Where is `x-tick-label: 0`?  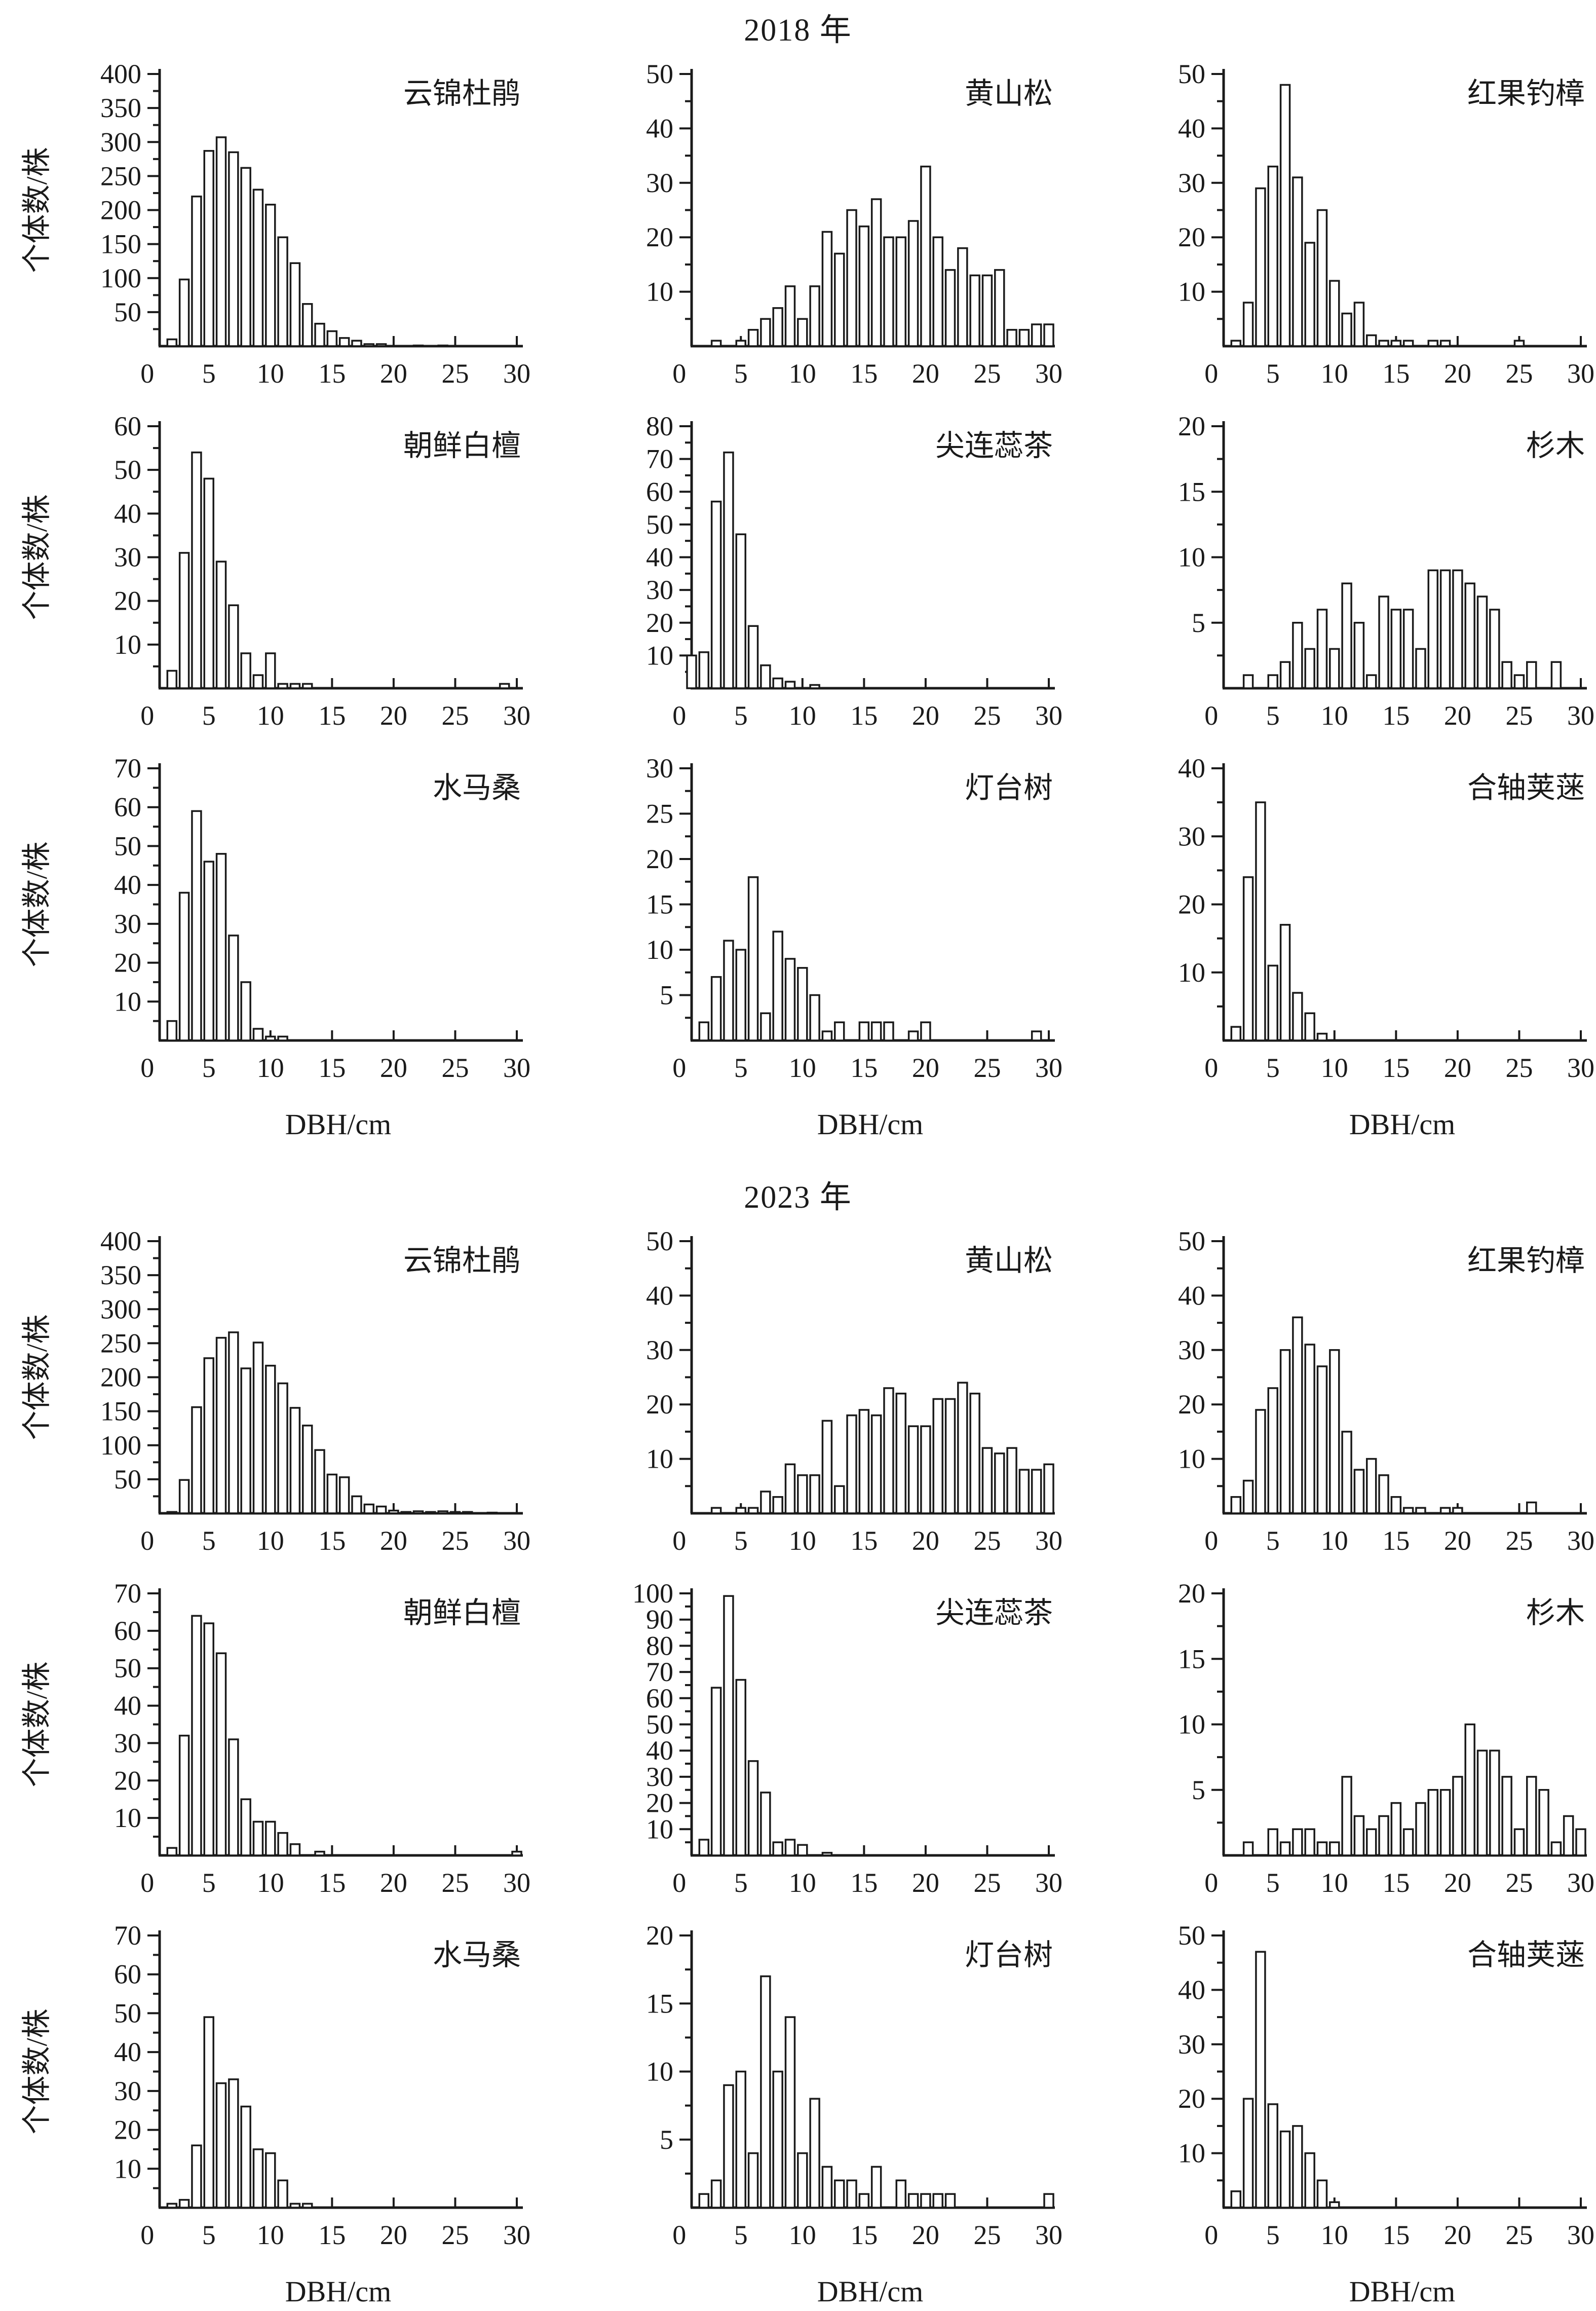
x-tick-label: 0 is located at coordinates (147, 1883).